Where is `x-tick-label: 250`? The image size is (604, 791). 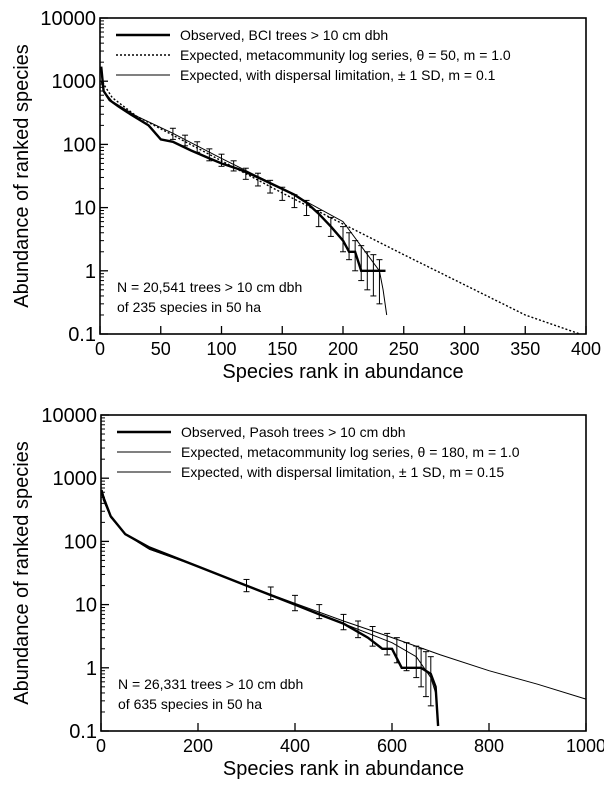
x-tick-label: 250 is located at coordinates (404, 349).